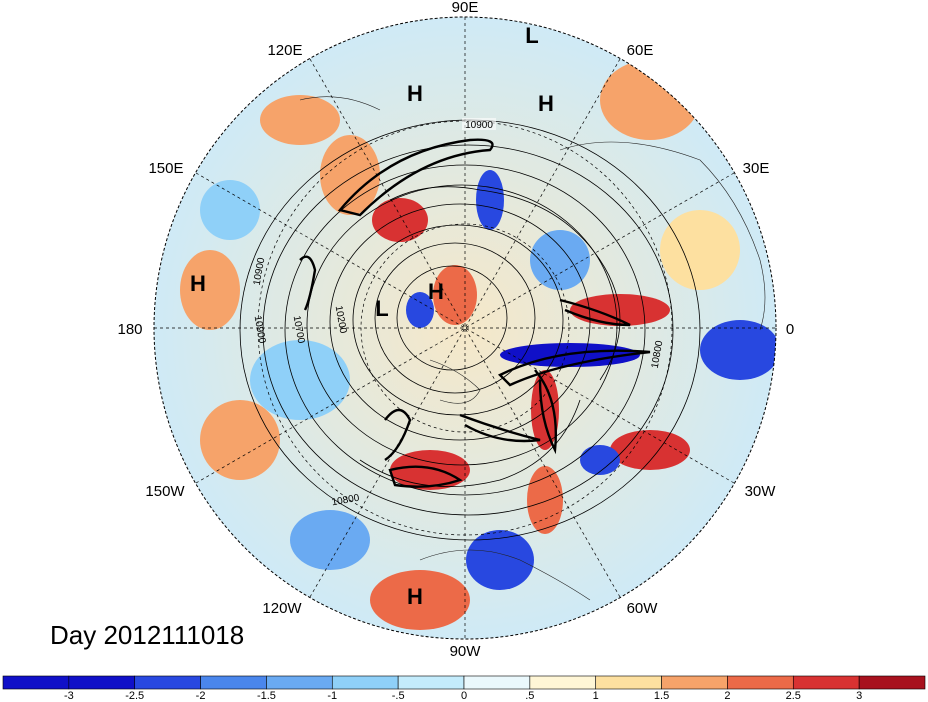 Image resolution: width=928 pixels, height=702 pixels. I want to click on lon-label-30w: 30W, so click(761, 491).